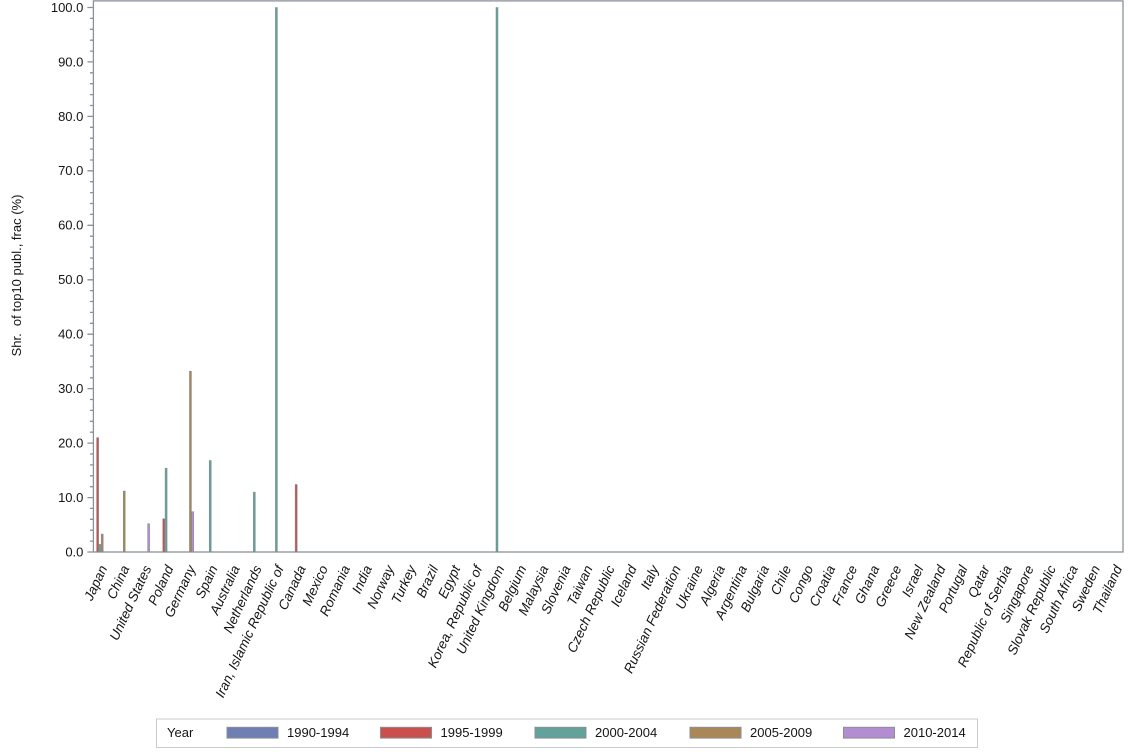 Image resolution: width=1134 pixels, height=756 pixels. What do you see at coordinates (472, 732) in the screenshot?
I see `svg-text: 1995-1999` at bounding box center [472, 732].